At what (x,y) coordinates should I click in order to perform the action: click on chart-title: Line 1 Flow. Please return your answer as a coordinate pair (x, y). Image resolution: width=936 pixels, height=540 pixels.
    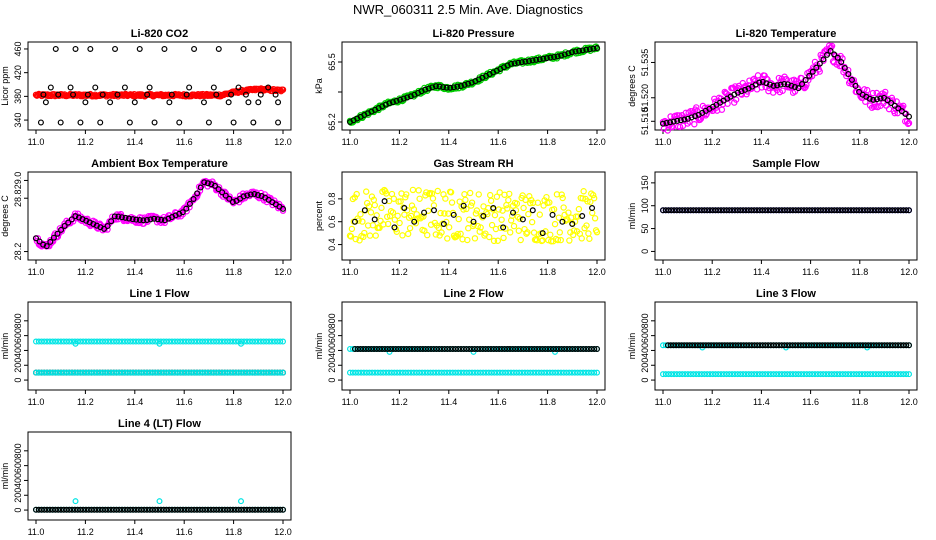
    Looking at the image, I should click on (160, 294).